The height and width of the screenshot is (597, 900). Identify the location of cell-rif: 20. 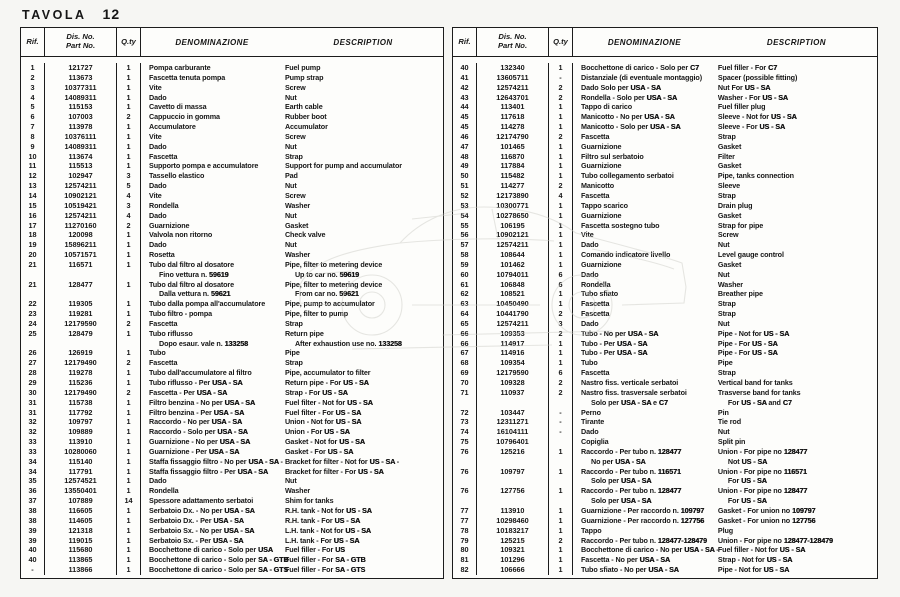
(33, 255).